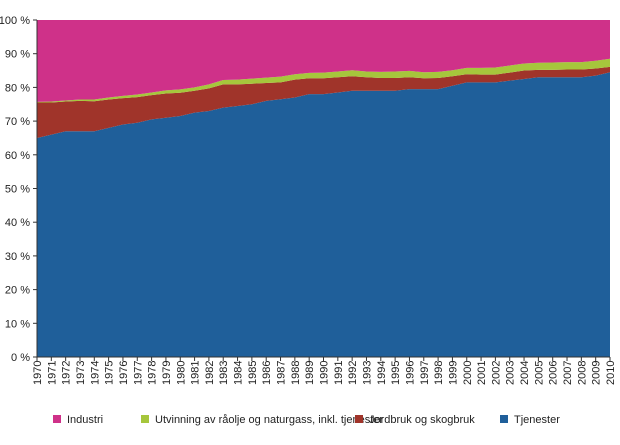  What do you see at coordinates (597, 373) in the screenshot?
I see `x-tick-label: 2009` at bounding box center [597, 373].